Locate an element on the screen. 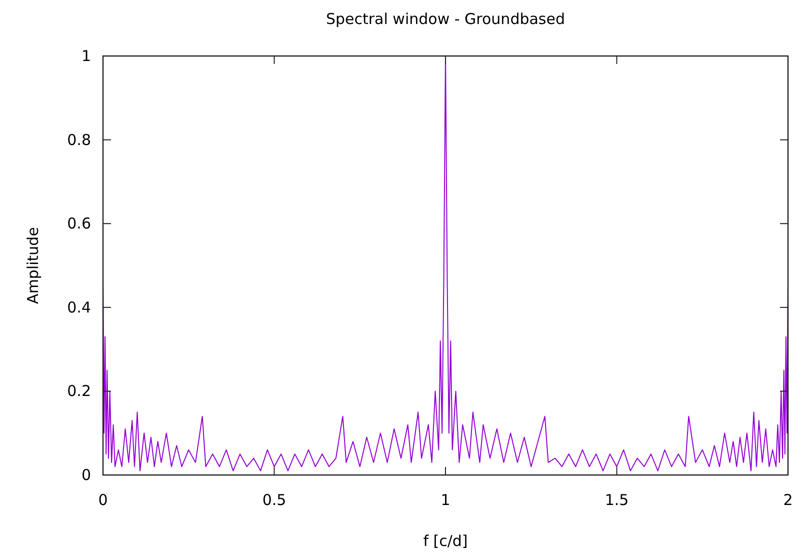 The height and width of the screenshot is (552, 793). y-tick-label: 0 is located at coordinates (86, 475).